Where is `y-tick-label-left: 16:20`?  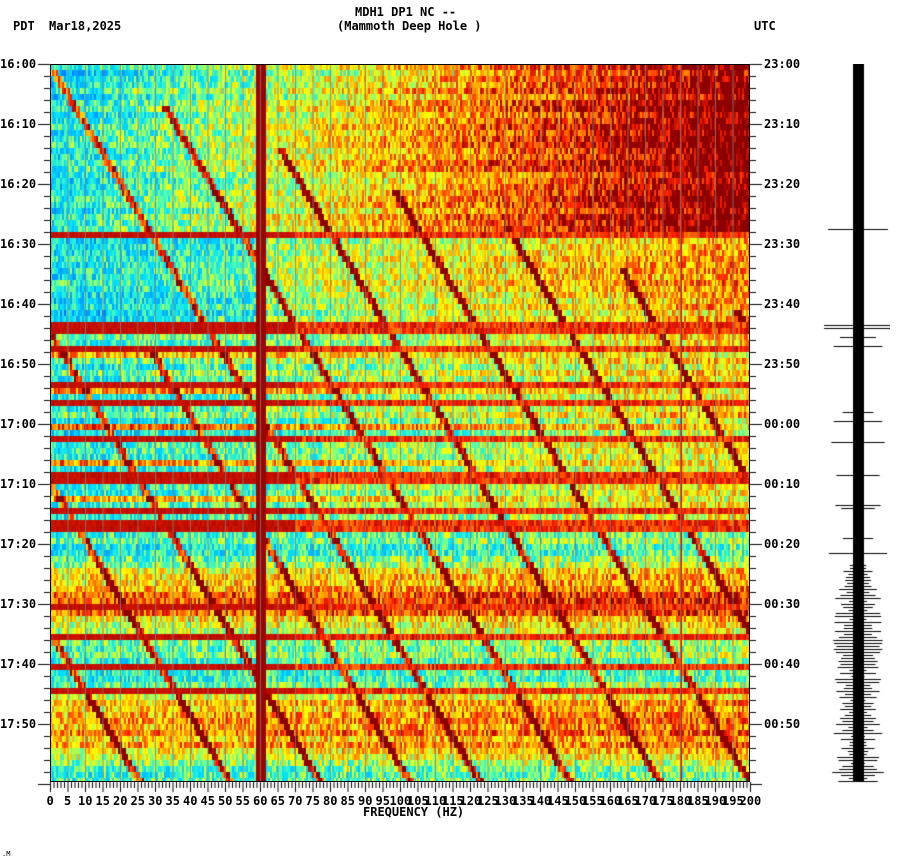
y-tick-label-left: 16:20 is located at coordinates (18, 184).